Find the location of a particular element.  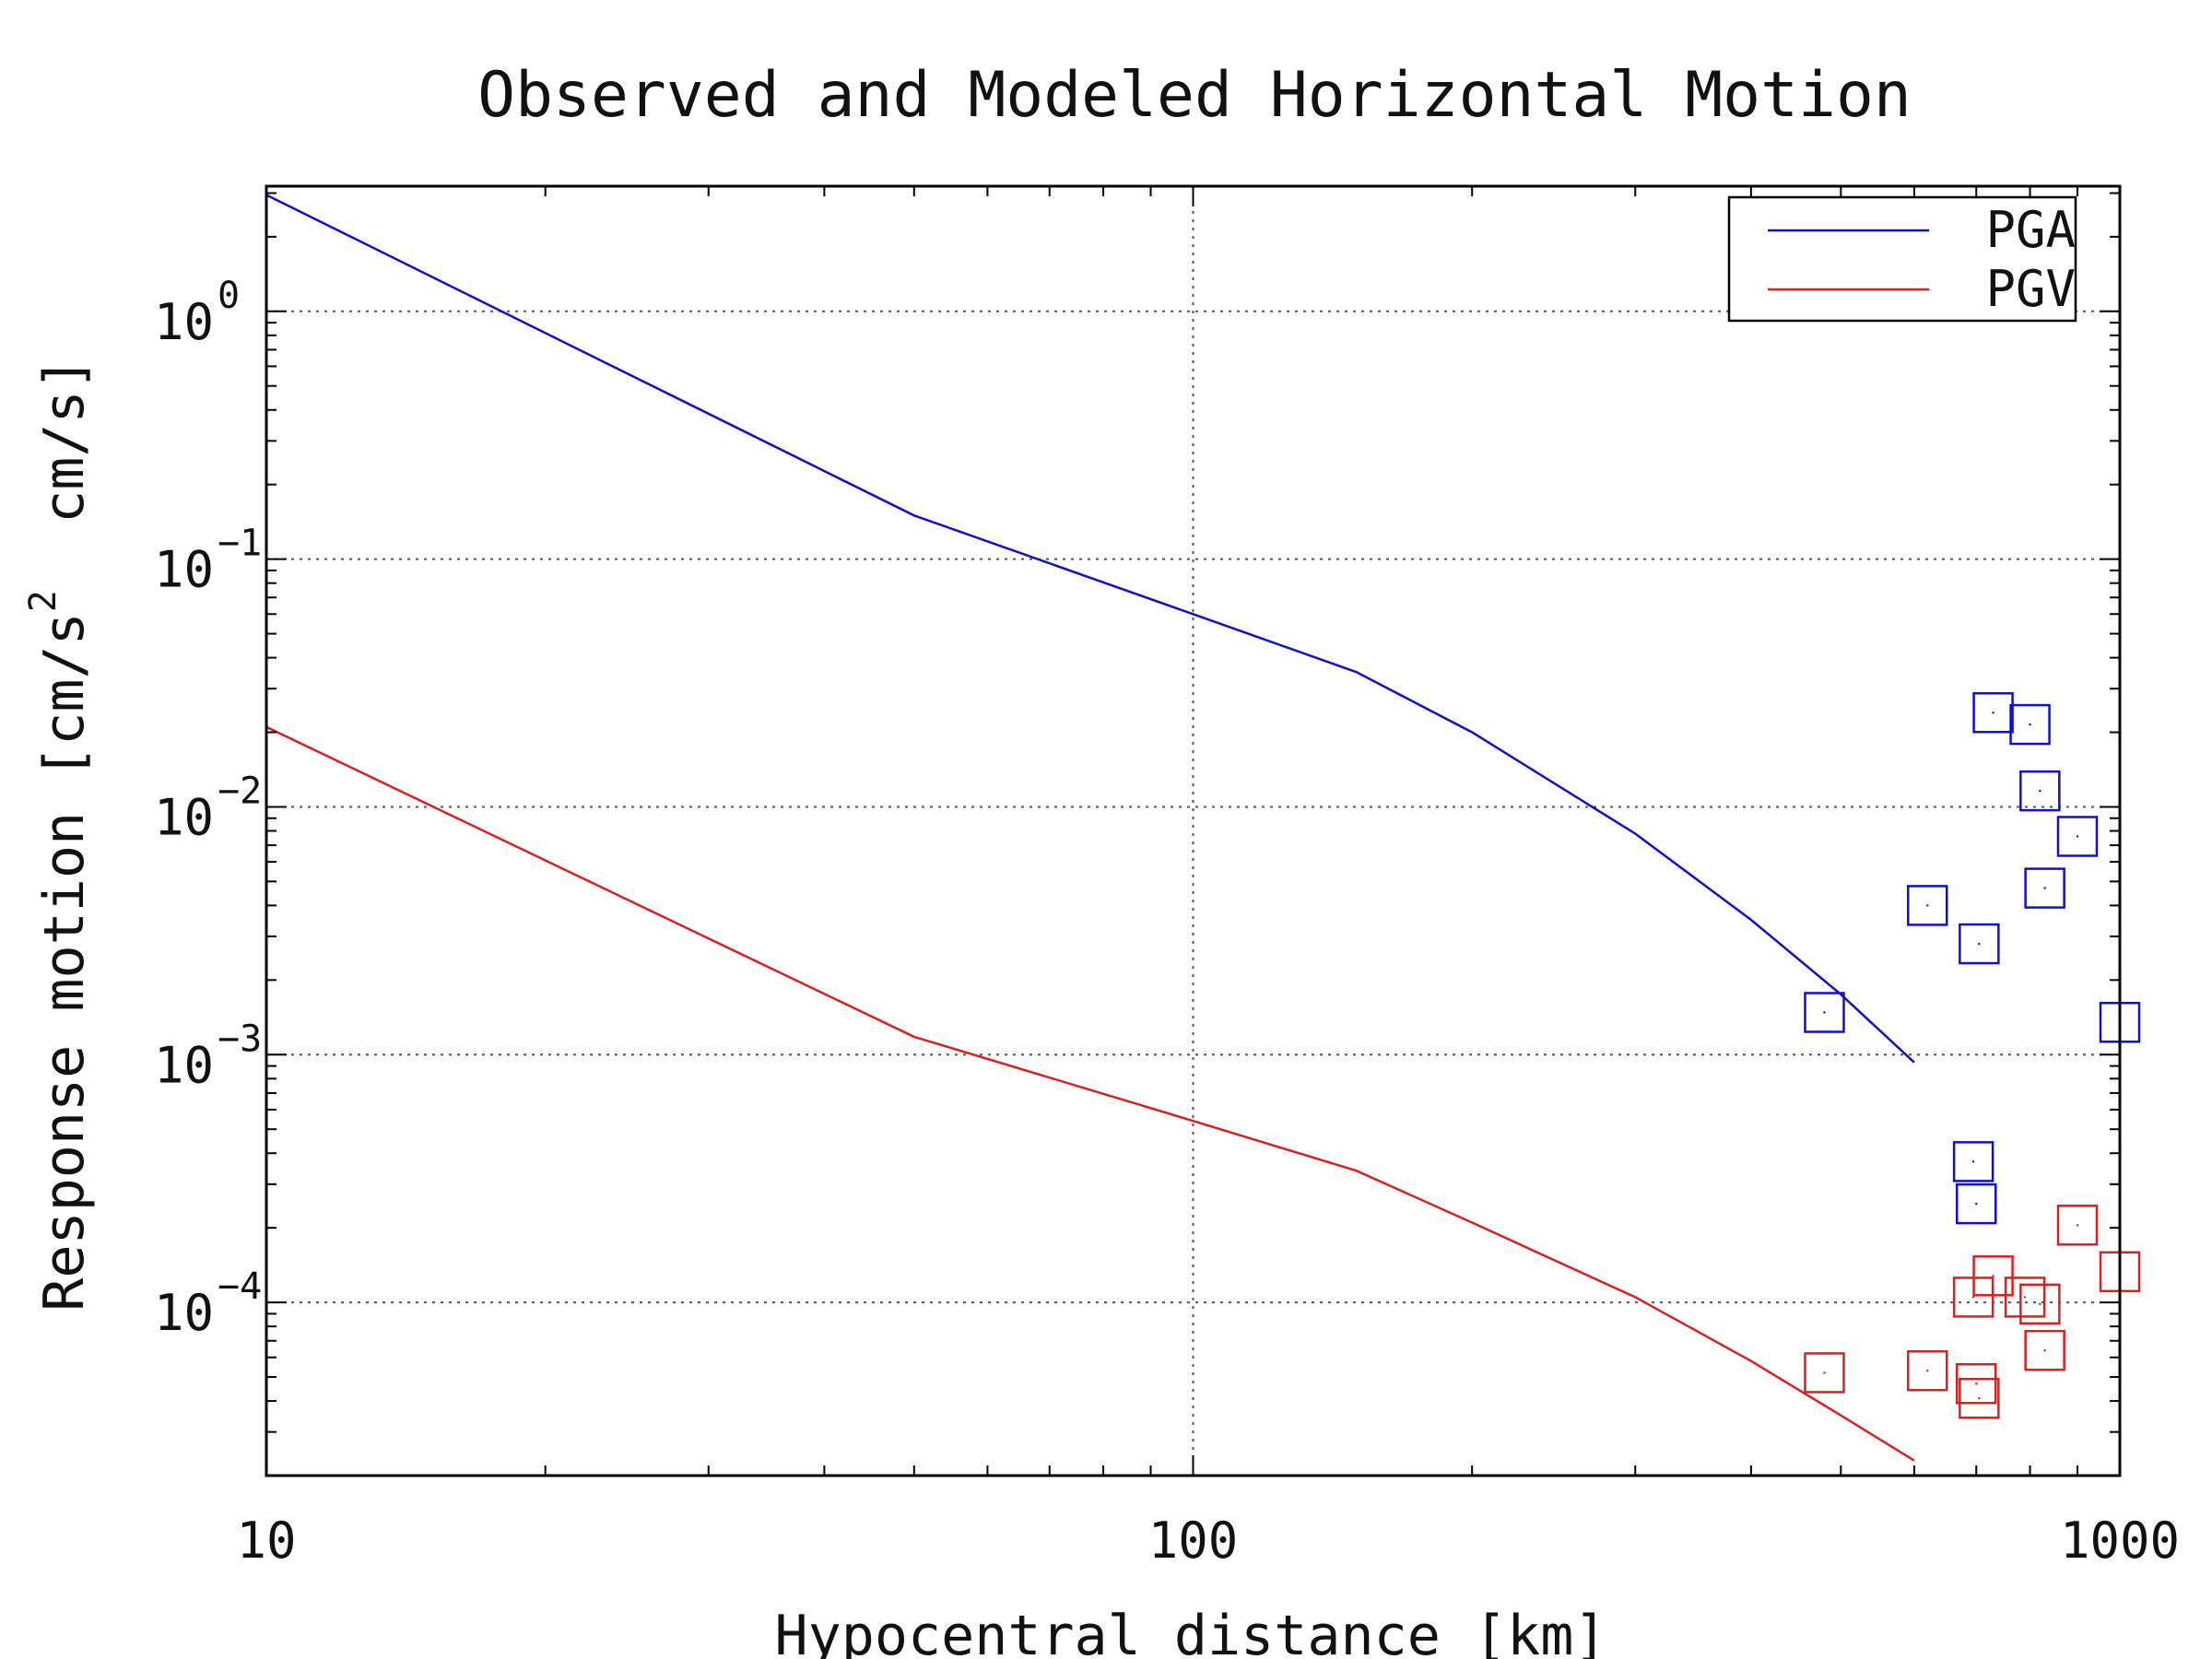

y-tick-exponent: −3 is located at coordinates (240, 1039).